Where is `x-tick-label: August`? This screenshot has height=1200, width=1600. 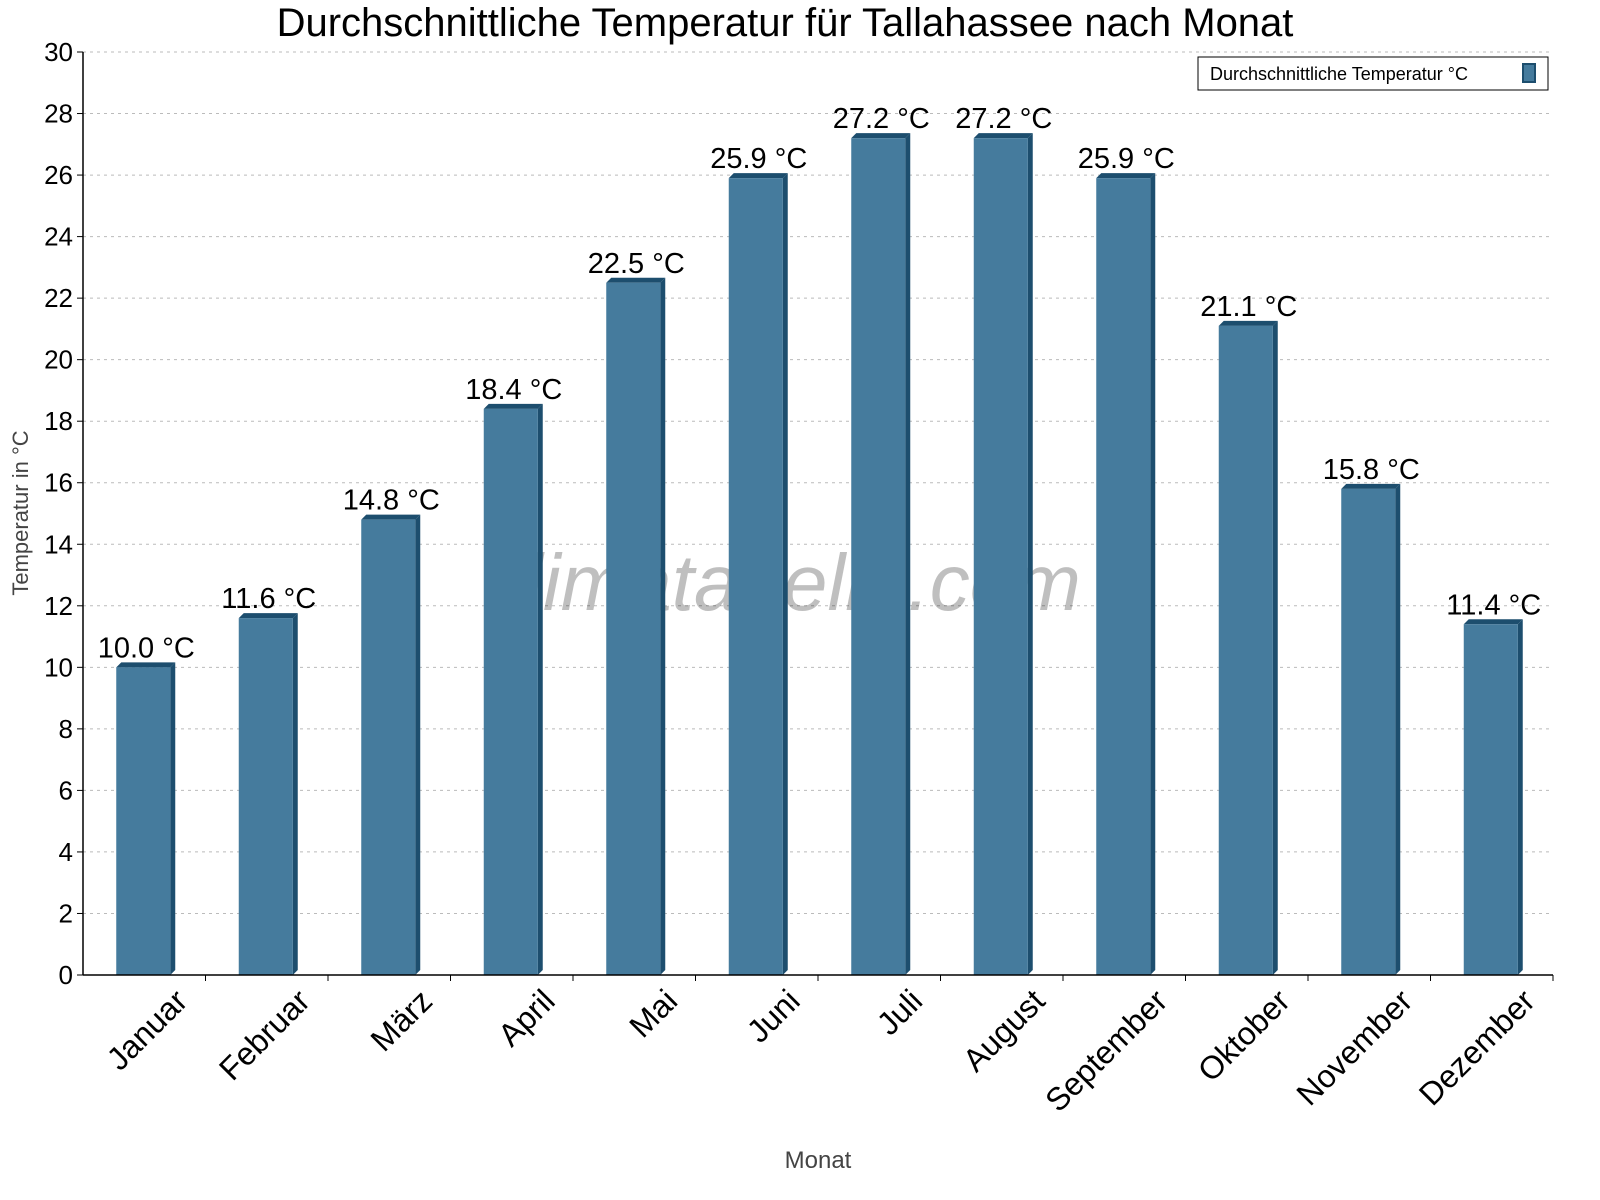 x-tick-label: August is located at coordinates (1004, 1030).